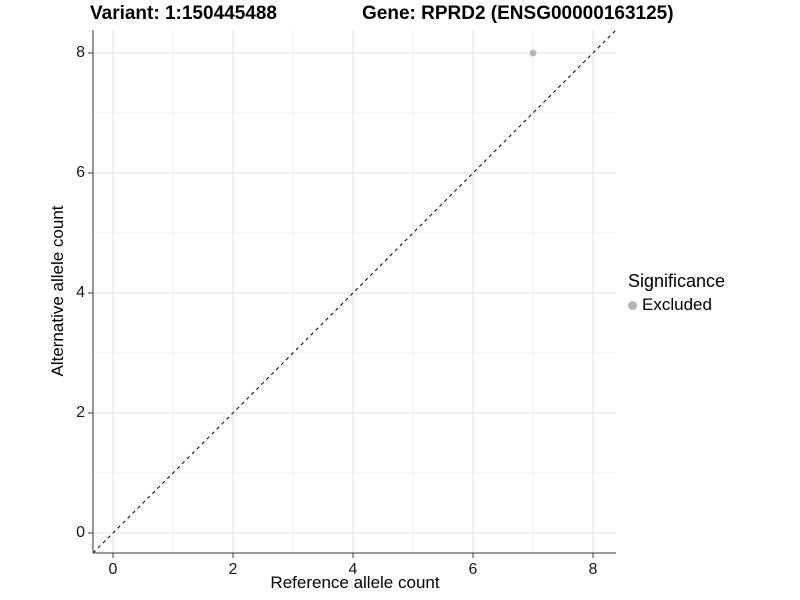 This screenshot has height=600, width=800. I want to click on excluded-point-icon, so click(632, 305).